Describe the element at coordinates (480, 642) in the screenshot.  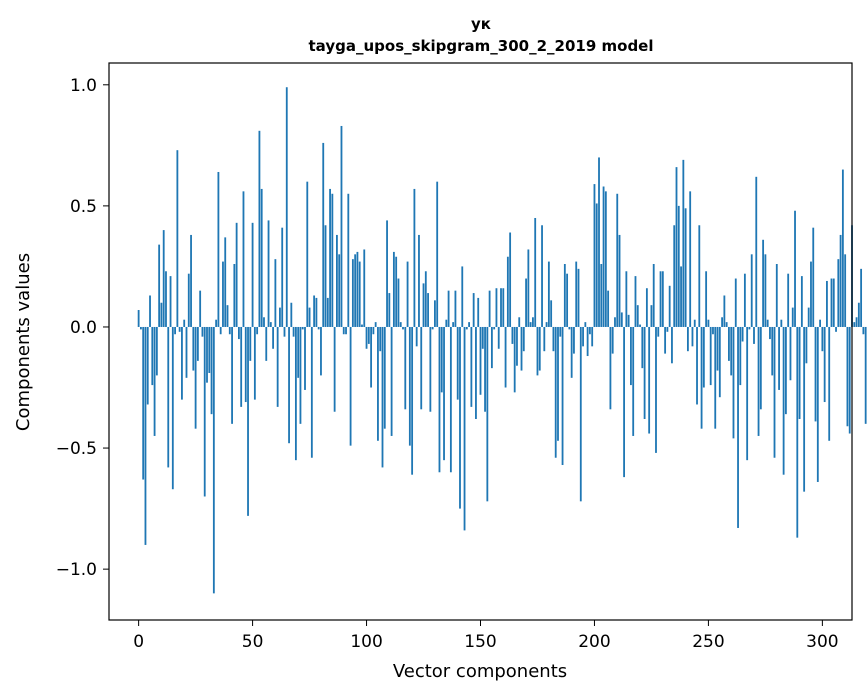
I see `x-tick-label: 150` at that location.